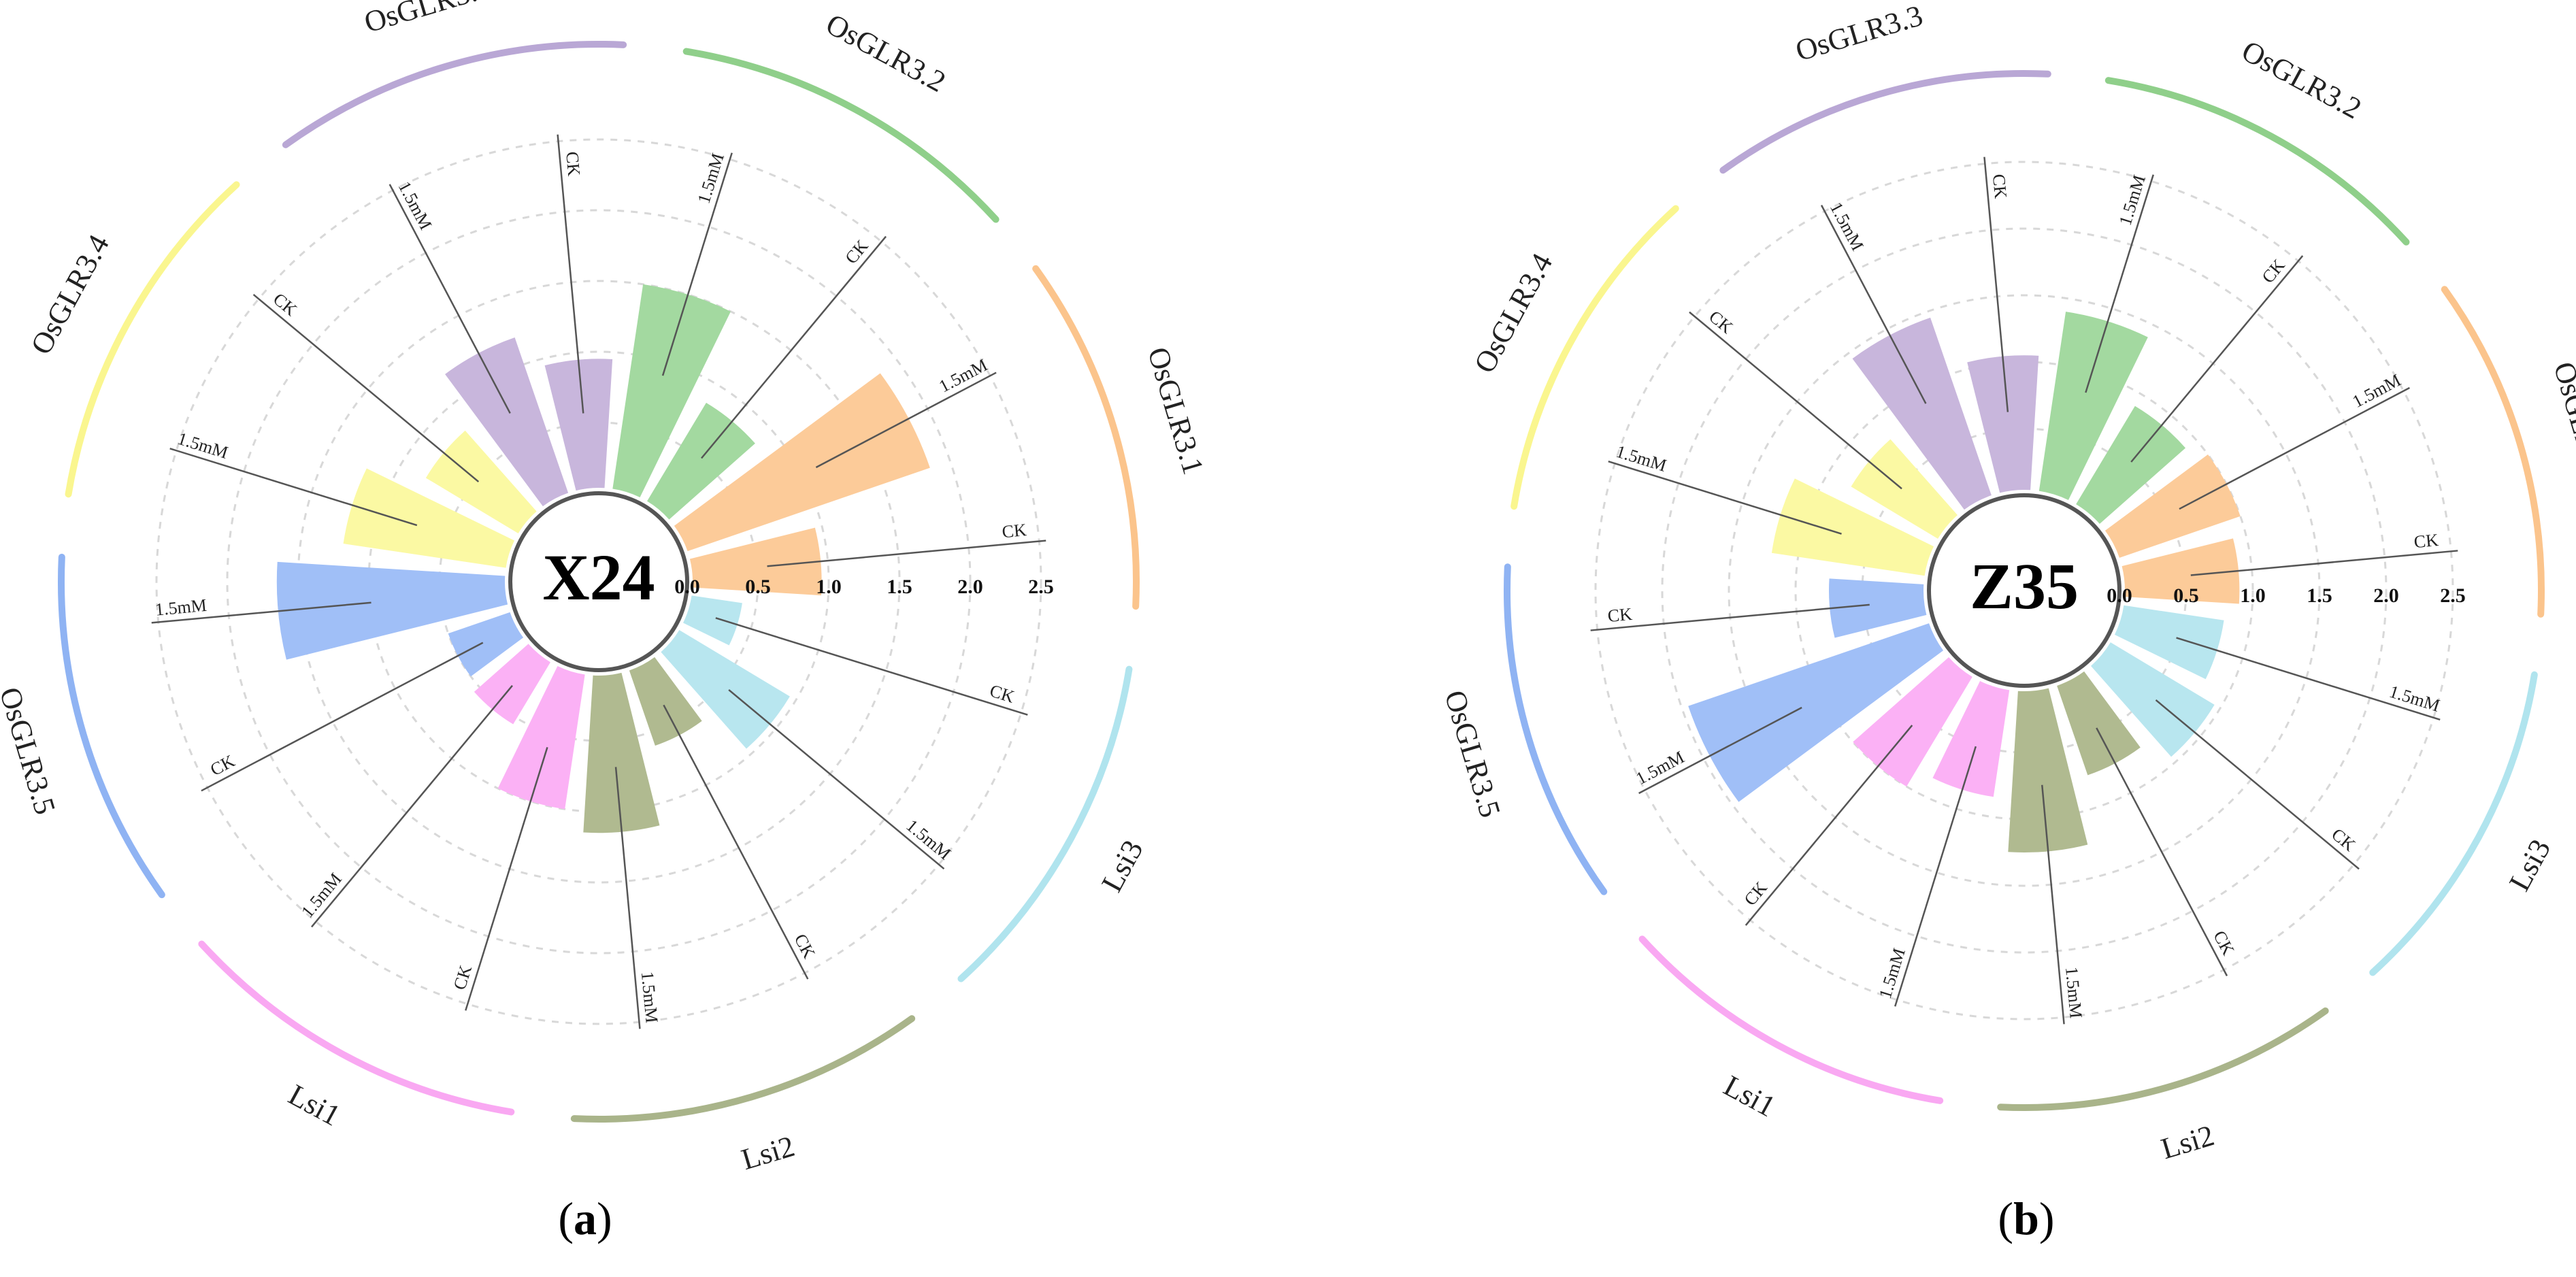 This screenshot has height=1277, width=2576. What do you see at coordinates (111, 726) in the screenshot?
I see `group-arc-OsGLR3.5` at bounding box center [111, 726].